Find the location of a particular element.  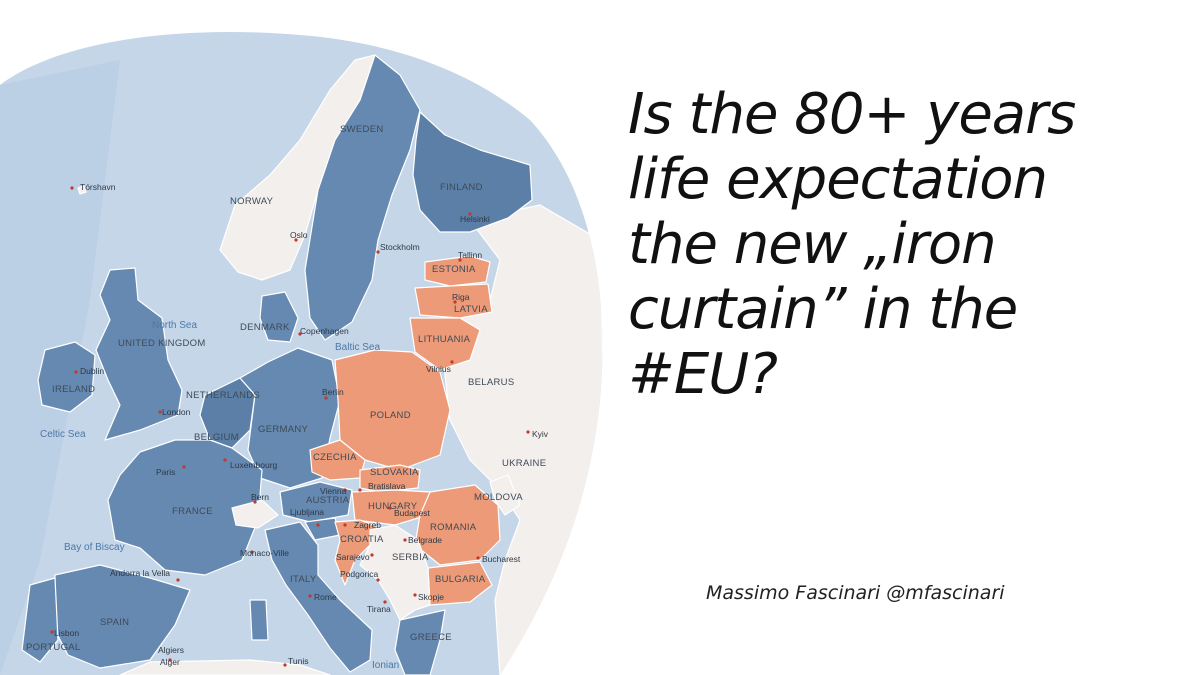

label-sweden: SWEDEN is located at coordinates (362, 129).